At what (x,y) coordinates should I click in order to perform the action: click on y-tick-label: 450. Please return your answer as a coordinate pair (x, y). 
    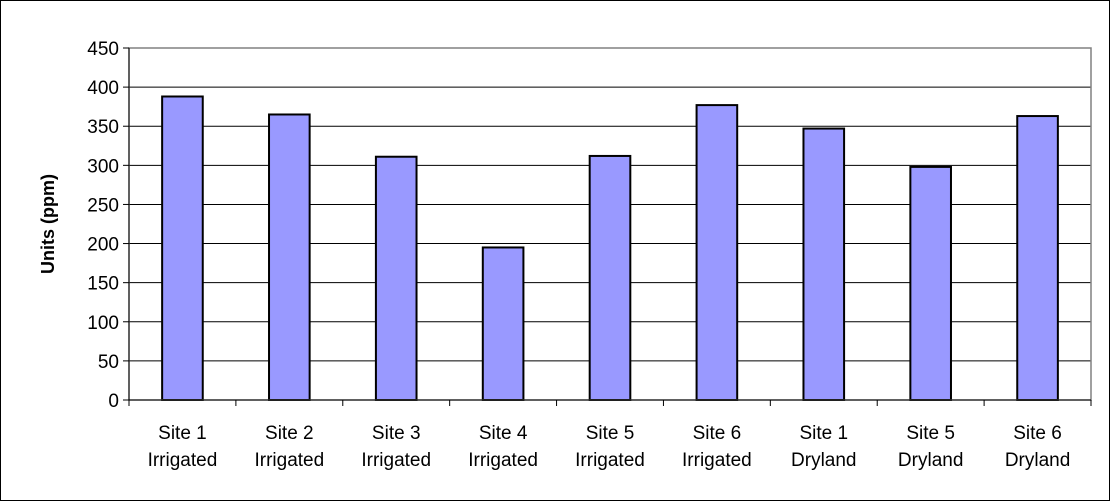
    Looking at the image, I should click on (103, 49).